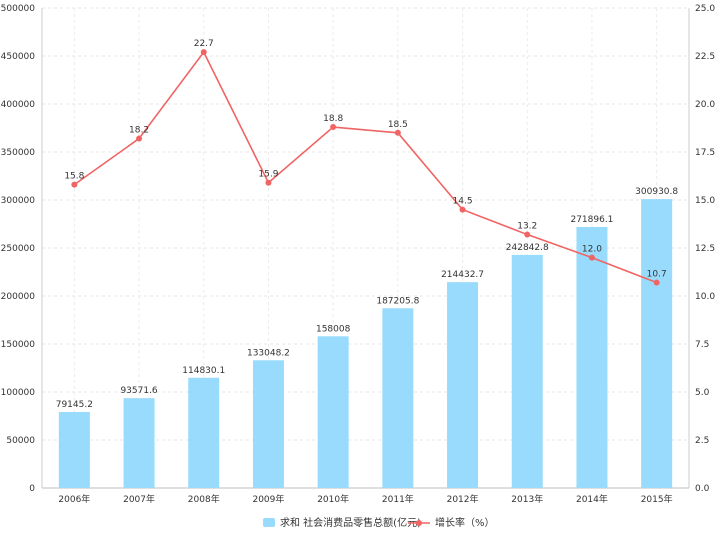  I want to click on line-value-label: 12.0, so click(592, 250).